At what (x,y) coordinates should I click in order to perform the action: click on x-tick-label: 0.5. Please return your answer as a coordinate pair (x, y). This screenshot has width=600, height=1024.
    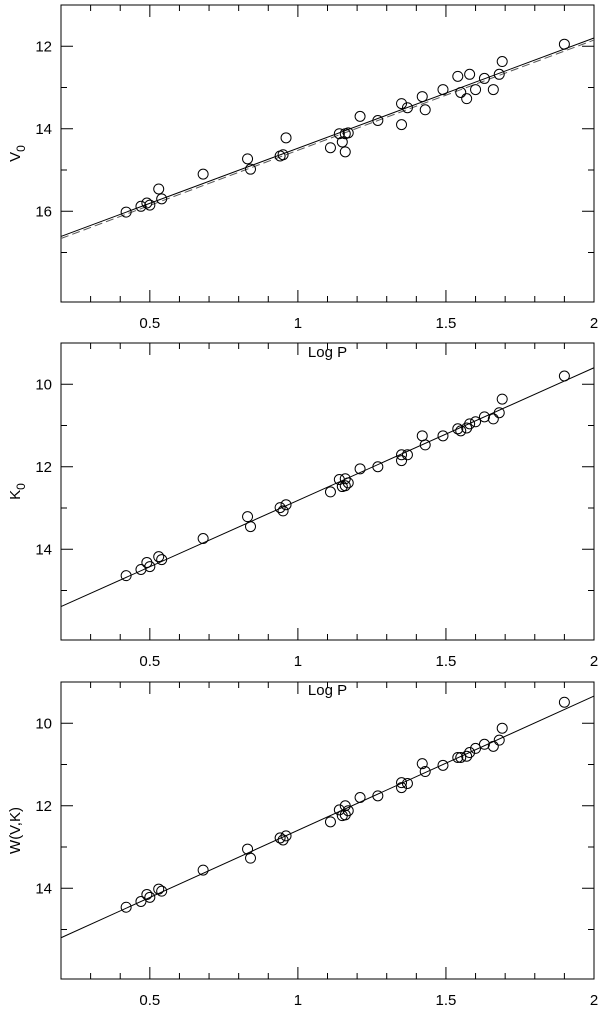
    Looking at the image, I should click on (149, 1000).